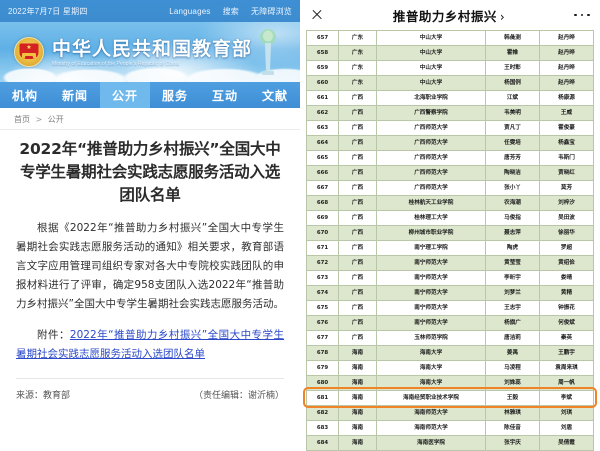 This screenshot has width=600, height=451. What do you see at coordinates (357, 68) in the screenshot?
I see `row-province: 广东` at bounding box center [357, 68].